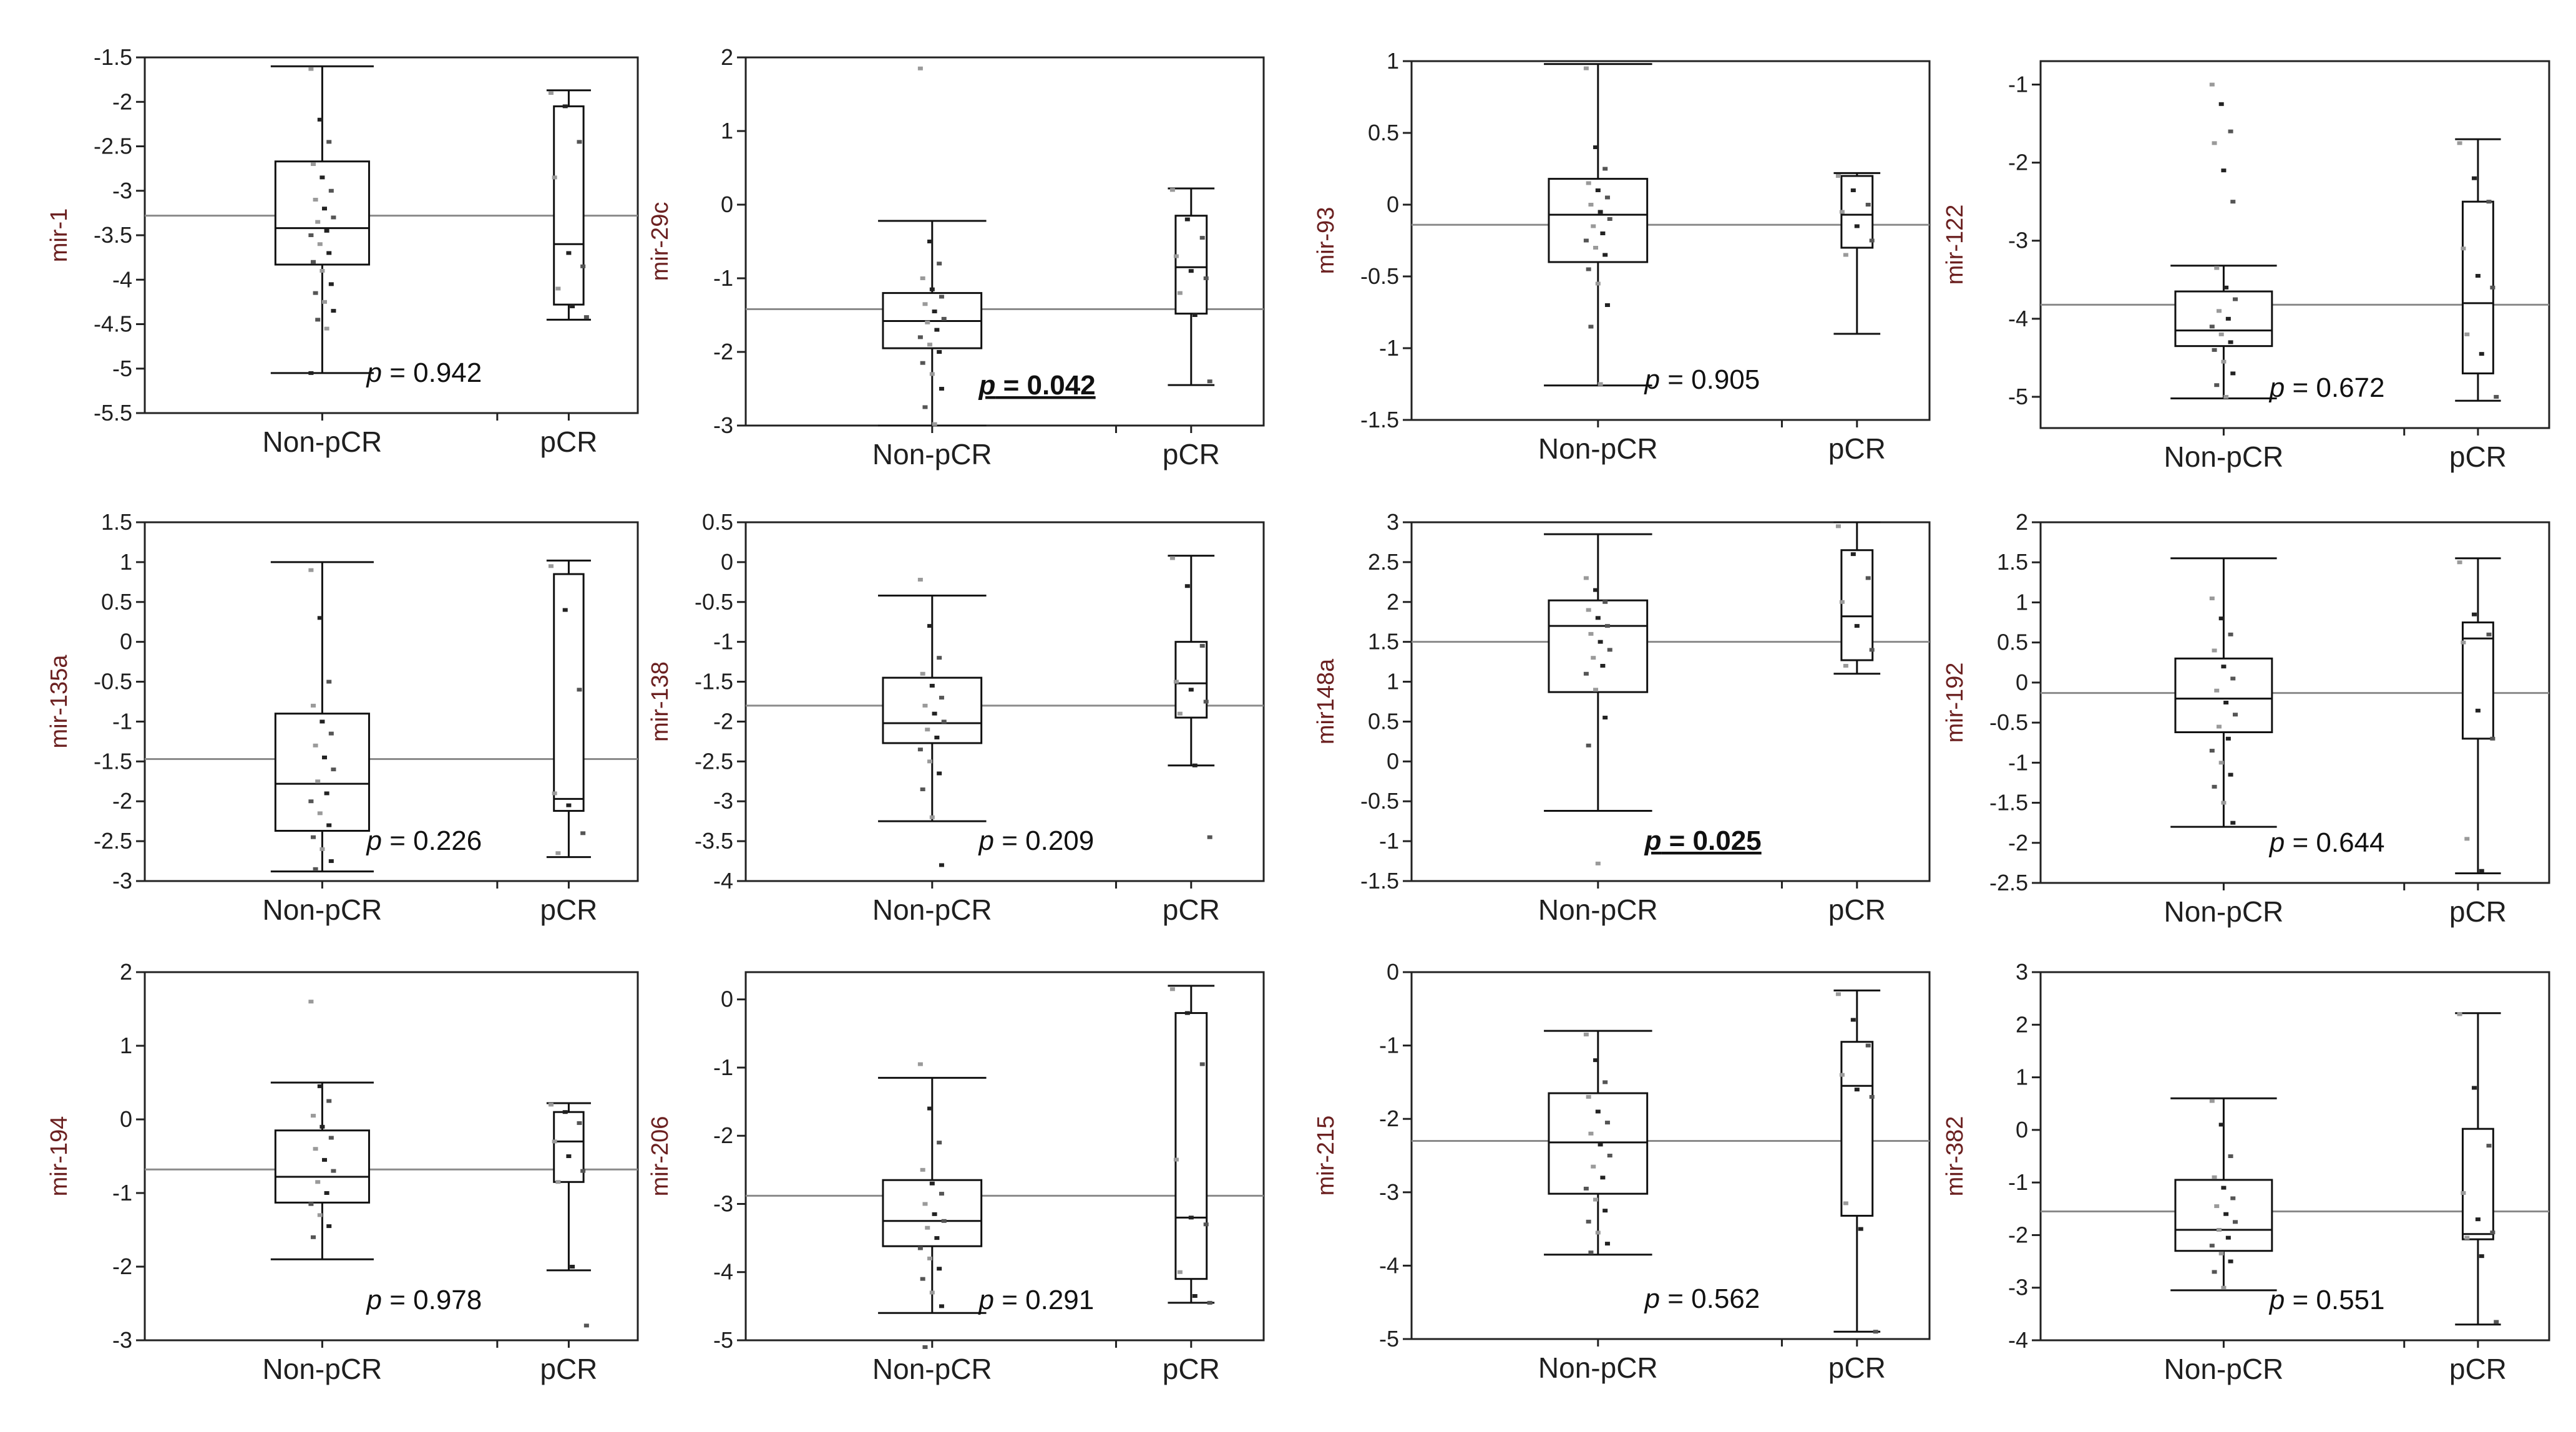 This screenshot has width=2576, height=1432. What do you see at coordinates (2334, 842) in the screenshot?
I see `p-value-text: = 0.644` at bounding box center [2334, 842].